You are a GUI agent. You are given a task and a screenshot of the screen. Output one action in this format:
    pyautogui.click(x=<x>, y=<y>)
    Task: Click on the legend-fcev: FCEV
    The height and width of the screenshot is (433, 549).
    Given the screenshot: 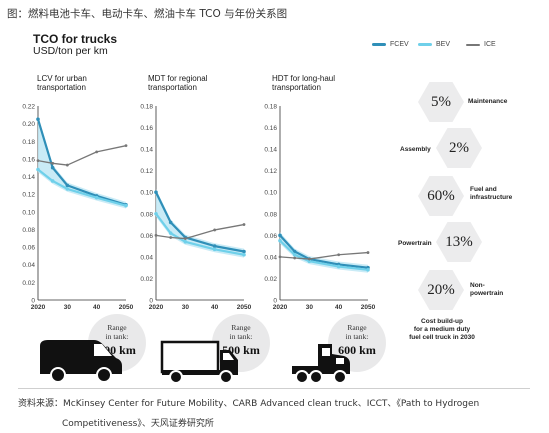 What is the action you would take?
    pyautogui.click(x=390, y=44)
    